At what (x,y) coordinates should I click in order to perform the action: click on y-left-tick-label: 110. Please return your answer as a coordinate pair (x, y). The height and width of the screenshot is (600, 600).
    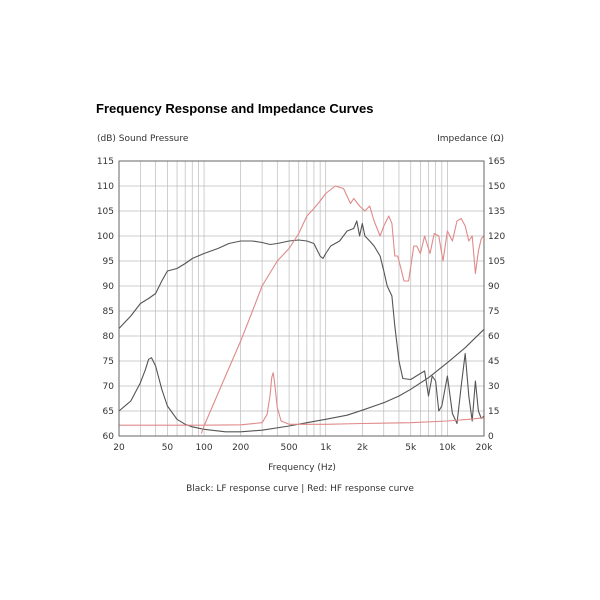
    Looking at the image, I should click on (105, 187).